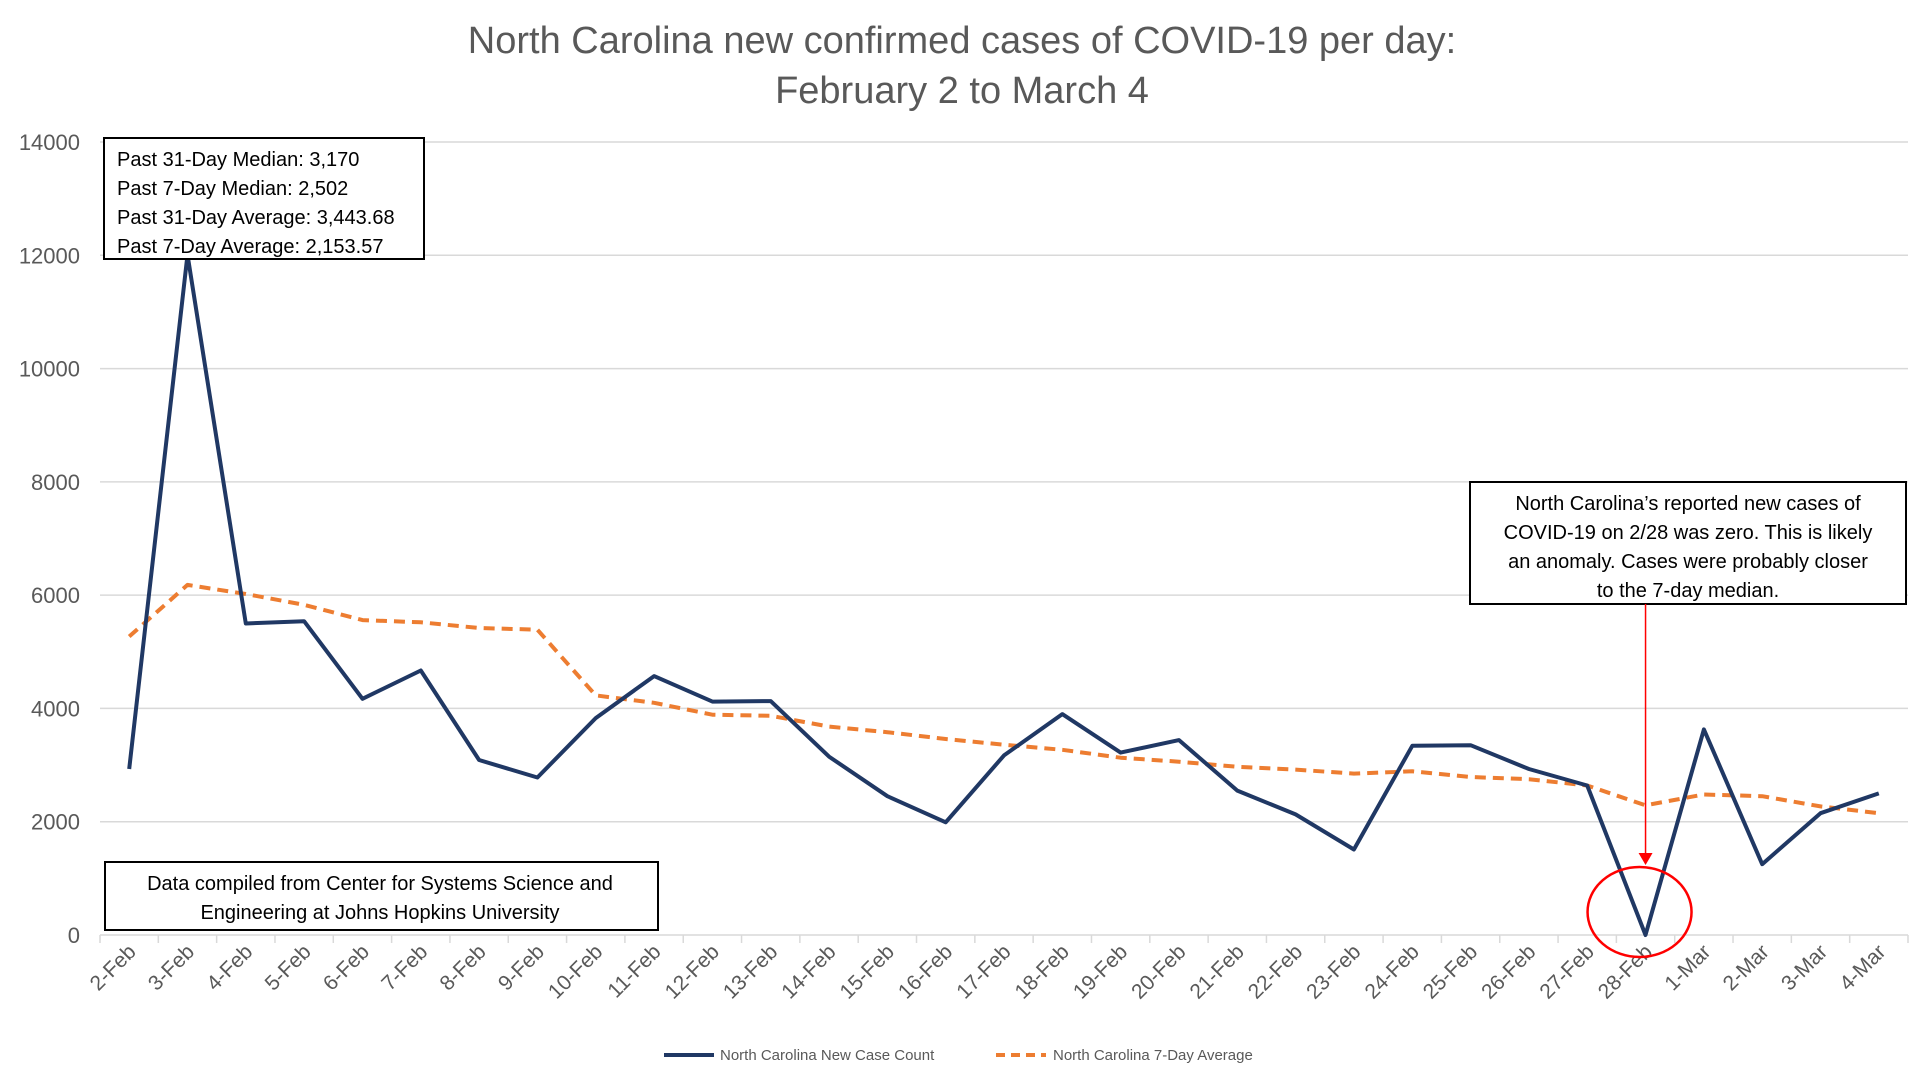 The height and width of the screenshot is (1080, 1920). What do you see at coordinates (634, 971) in the screenshot?
I see `x-tick-label: 11-Feb` at bounding box center [634, 971].